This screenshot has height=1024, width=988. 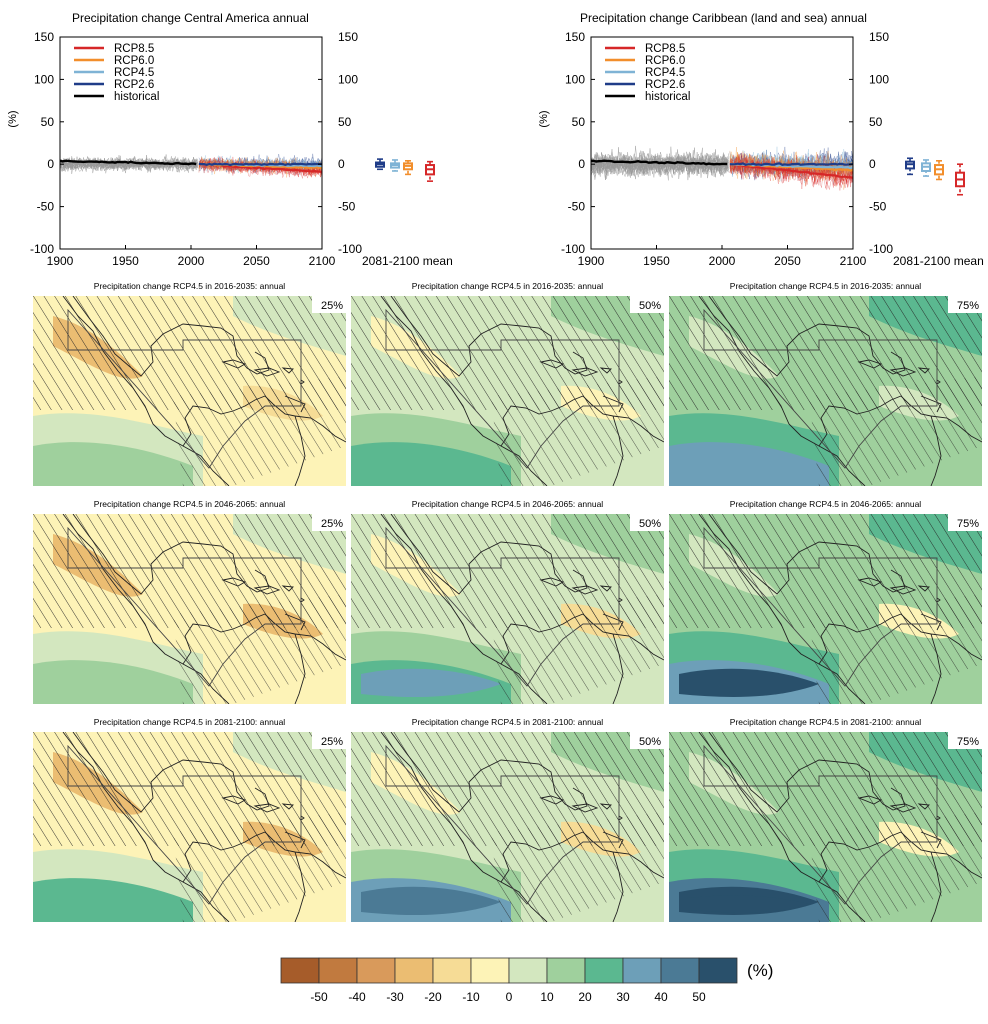 What do you see at coordinates (46, 207) in the screenshot?
I see `y-tick-label: -50` at bounding box center [46, 207].